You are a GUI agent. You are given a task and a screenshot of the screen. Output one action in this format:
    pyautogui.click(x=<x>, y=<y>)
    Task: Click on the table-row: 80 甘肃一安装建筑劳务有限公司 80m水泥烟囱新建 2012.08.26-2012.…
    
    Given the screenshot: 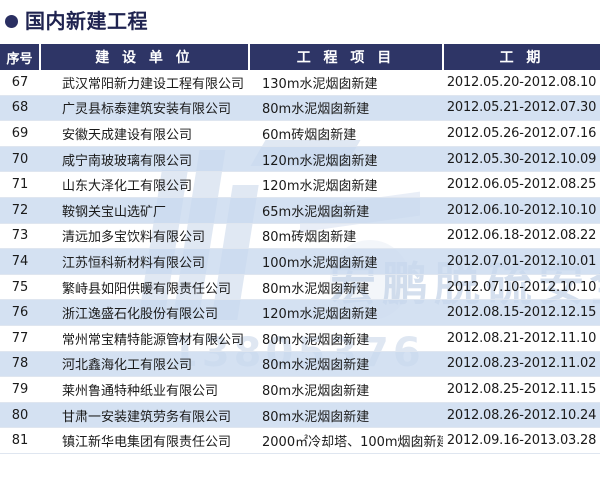 What is the action you would take?
    pyautogui.click(x=300, y=415)
    